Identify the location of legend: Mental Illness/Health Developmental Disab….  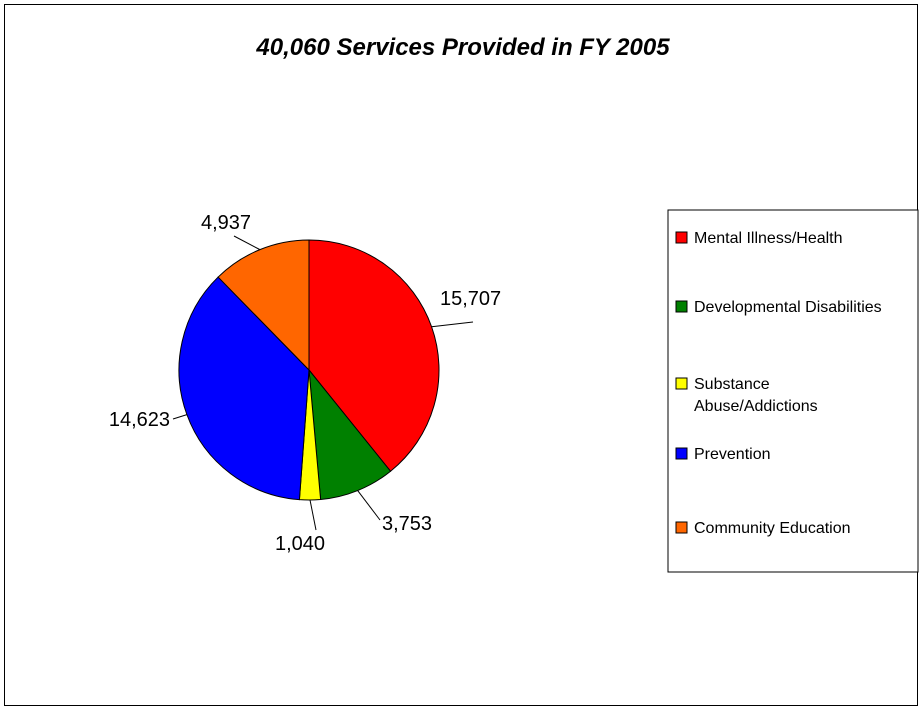
(793, 391).